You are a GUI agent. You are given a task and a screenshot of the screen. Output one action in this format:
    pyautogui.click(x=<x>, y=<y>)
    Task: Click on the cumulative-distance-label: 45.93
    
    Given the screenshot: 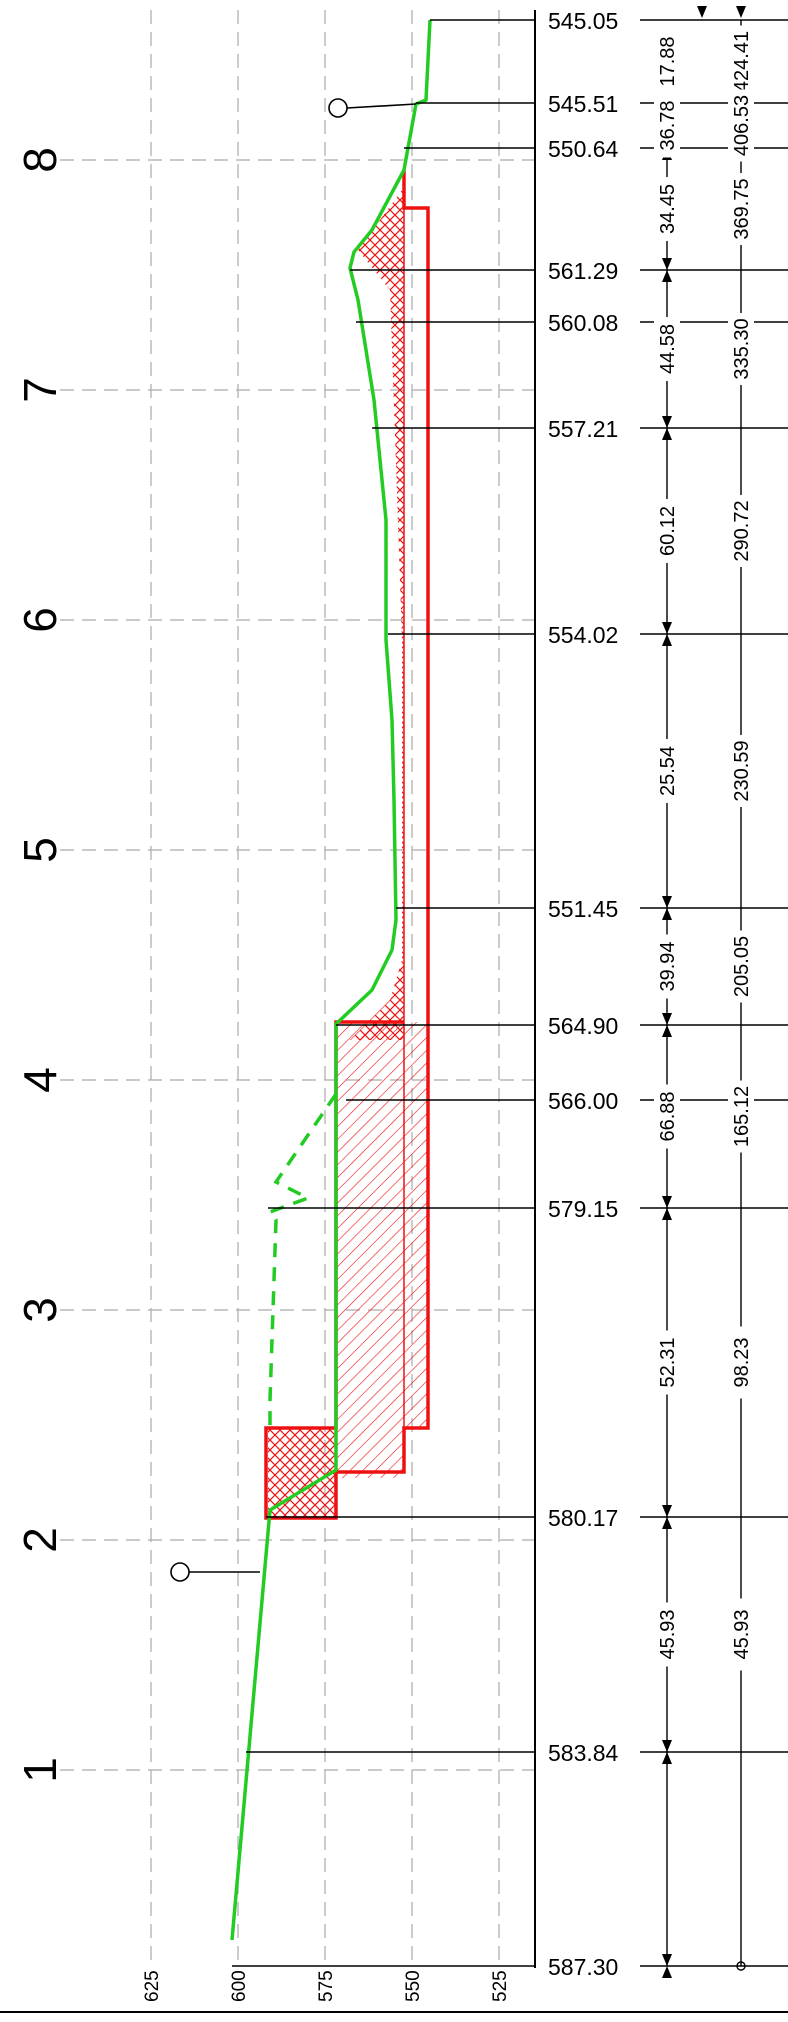 What is the action you would take?
    pyautogui.click(x=742, y=1634)
    